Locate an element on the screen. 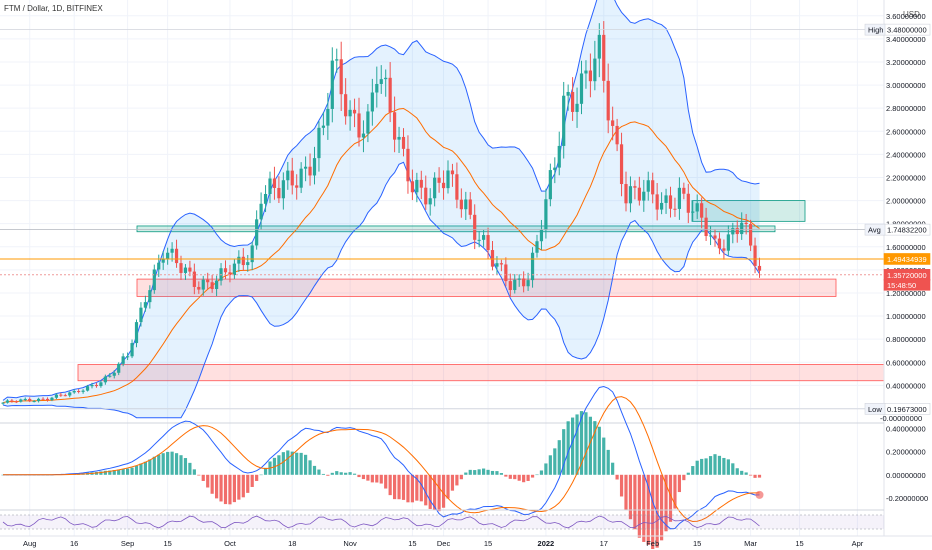 This screenshot has height=550, width=932. price-marker-tag is located at coordinates (875, 29).